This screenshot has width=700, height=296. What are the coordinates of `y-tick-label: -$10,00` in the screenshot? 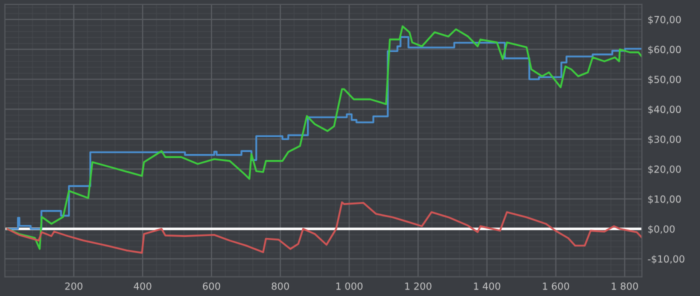 It's located at (666, 259).